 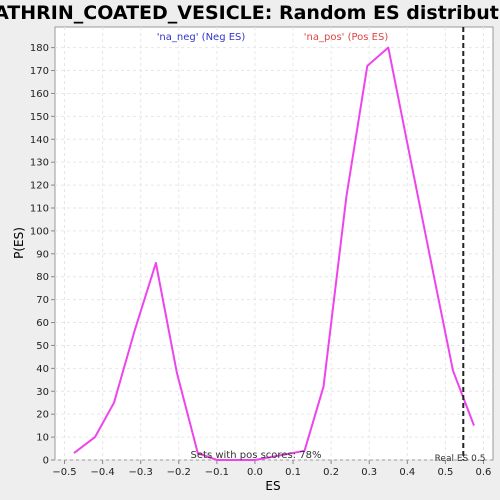 I want to click on y-tick-label: 50, so click(x=42, y=346).